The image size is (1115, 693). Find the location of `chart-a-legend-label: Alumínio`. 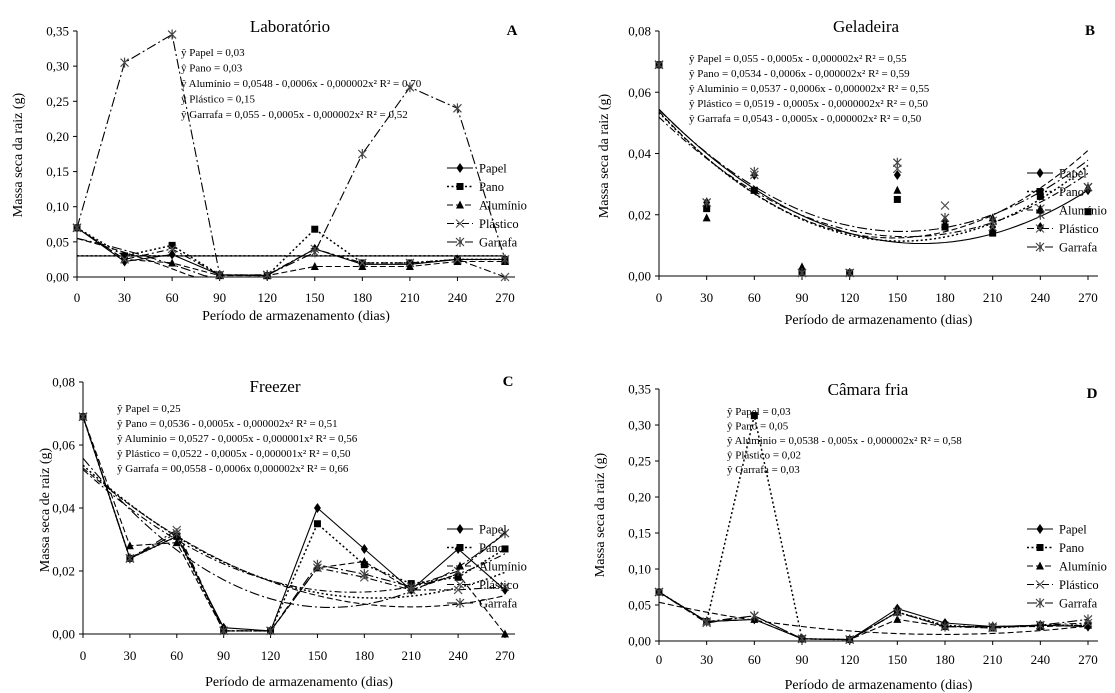

chart-a-legend-label: Alumínio is located at coordinates (503, 206).